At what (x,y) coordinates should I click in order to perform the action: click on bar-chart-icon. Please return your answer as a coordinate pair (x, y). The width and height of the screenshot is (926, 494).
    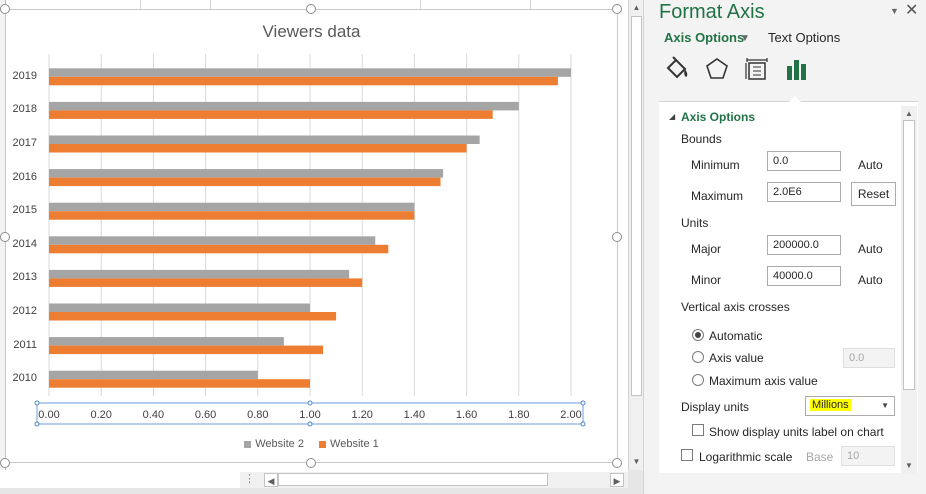
    Looking at the image, I should click on (797, 70).